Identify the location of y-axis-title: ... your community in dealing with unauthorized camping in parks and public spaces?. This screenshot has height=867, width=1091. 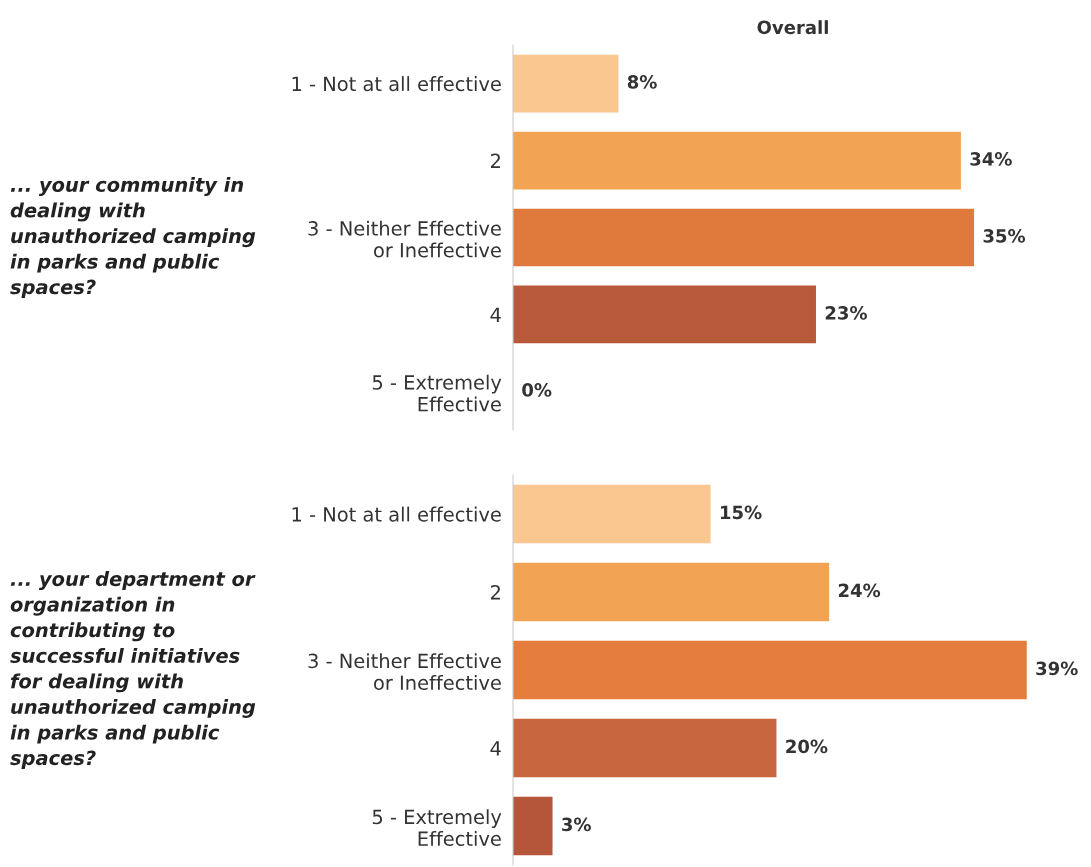
(133, 237).